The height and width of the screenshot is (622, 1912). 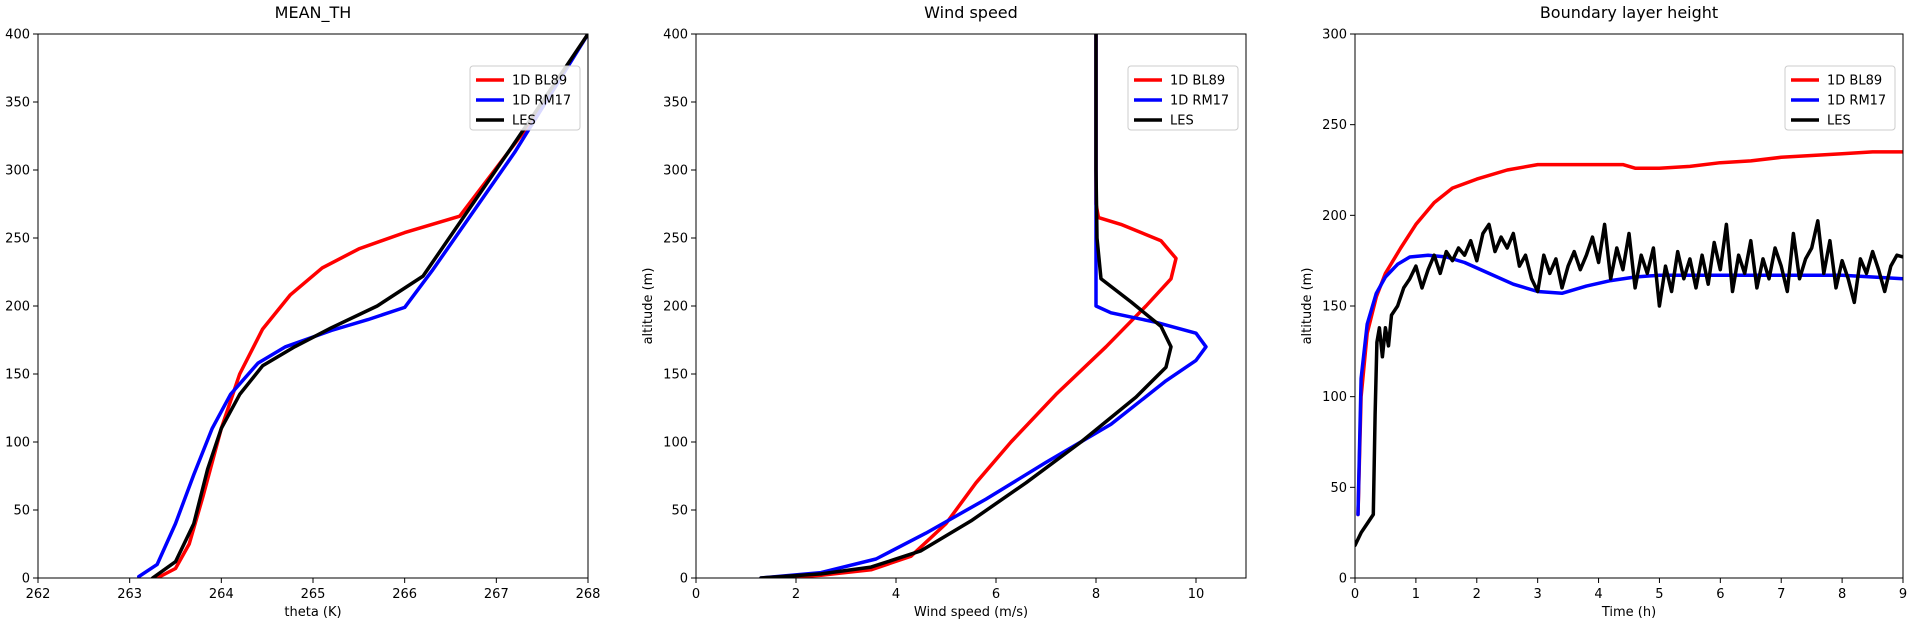 What do you see at coordinates (1416, 594) in the screenshot?
I see `x-tick-label: 1` at bounding box center [1416, 594].